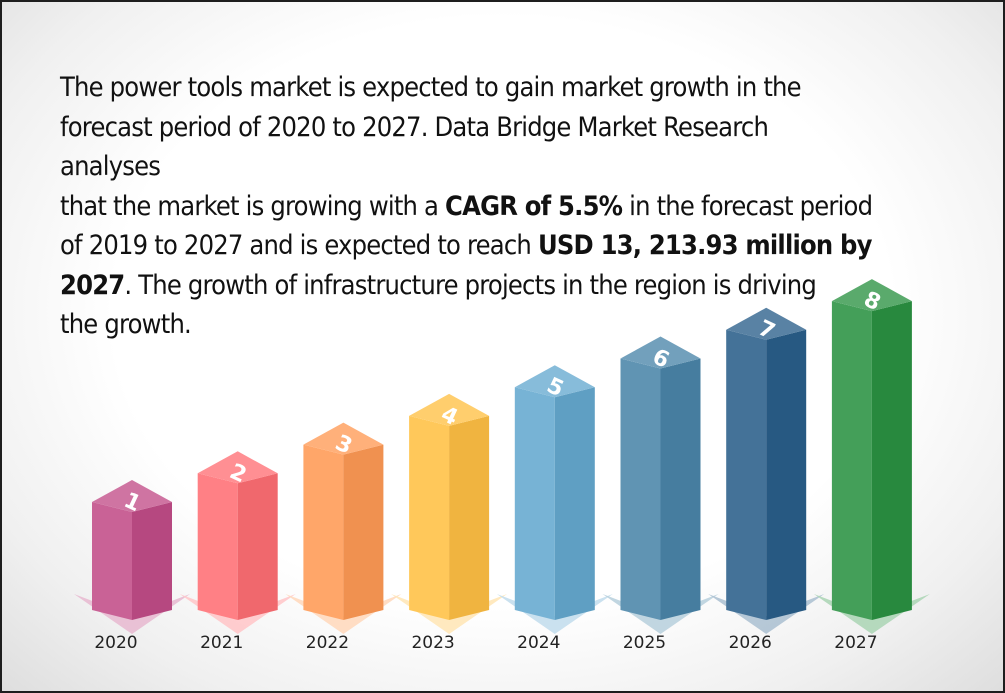 The image size is (1005, 693). What do you see at coordinates (871, 449) in the screenshot?
I see `bar-2027: 8` at bounding box center [871, 449].